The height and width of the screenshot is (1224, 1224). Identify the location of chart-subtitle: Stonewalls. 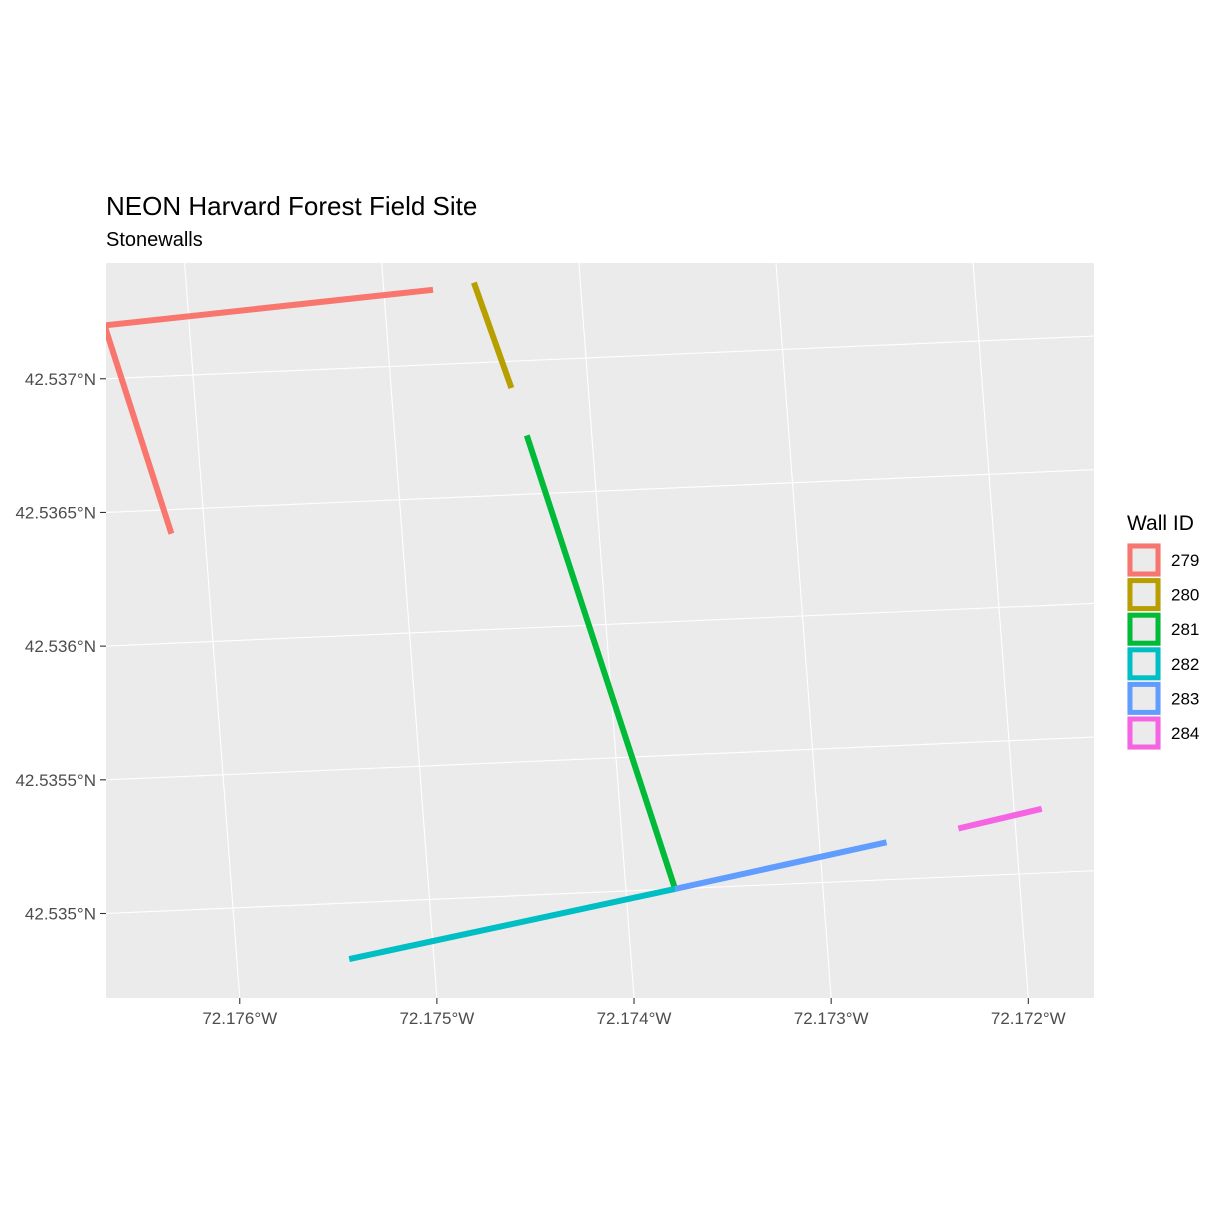
(154, 240).